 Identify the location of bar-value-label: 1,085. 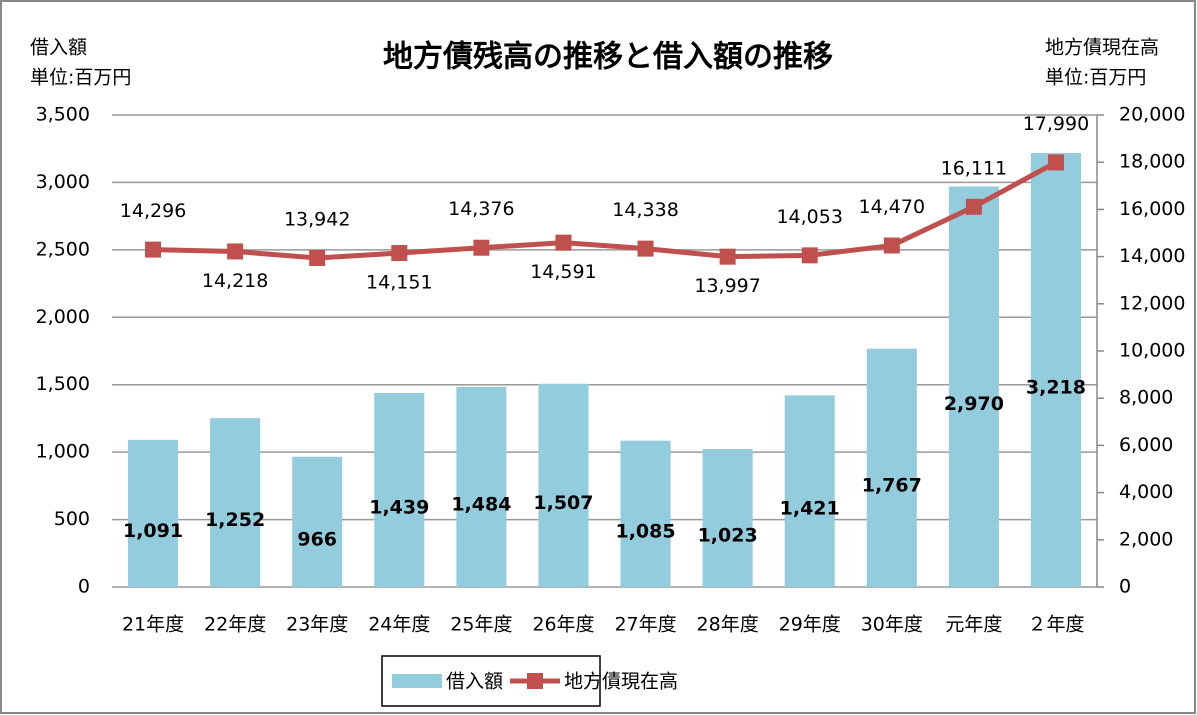
(645, 531).